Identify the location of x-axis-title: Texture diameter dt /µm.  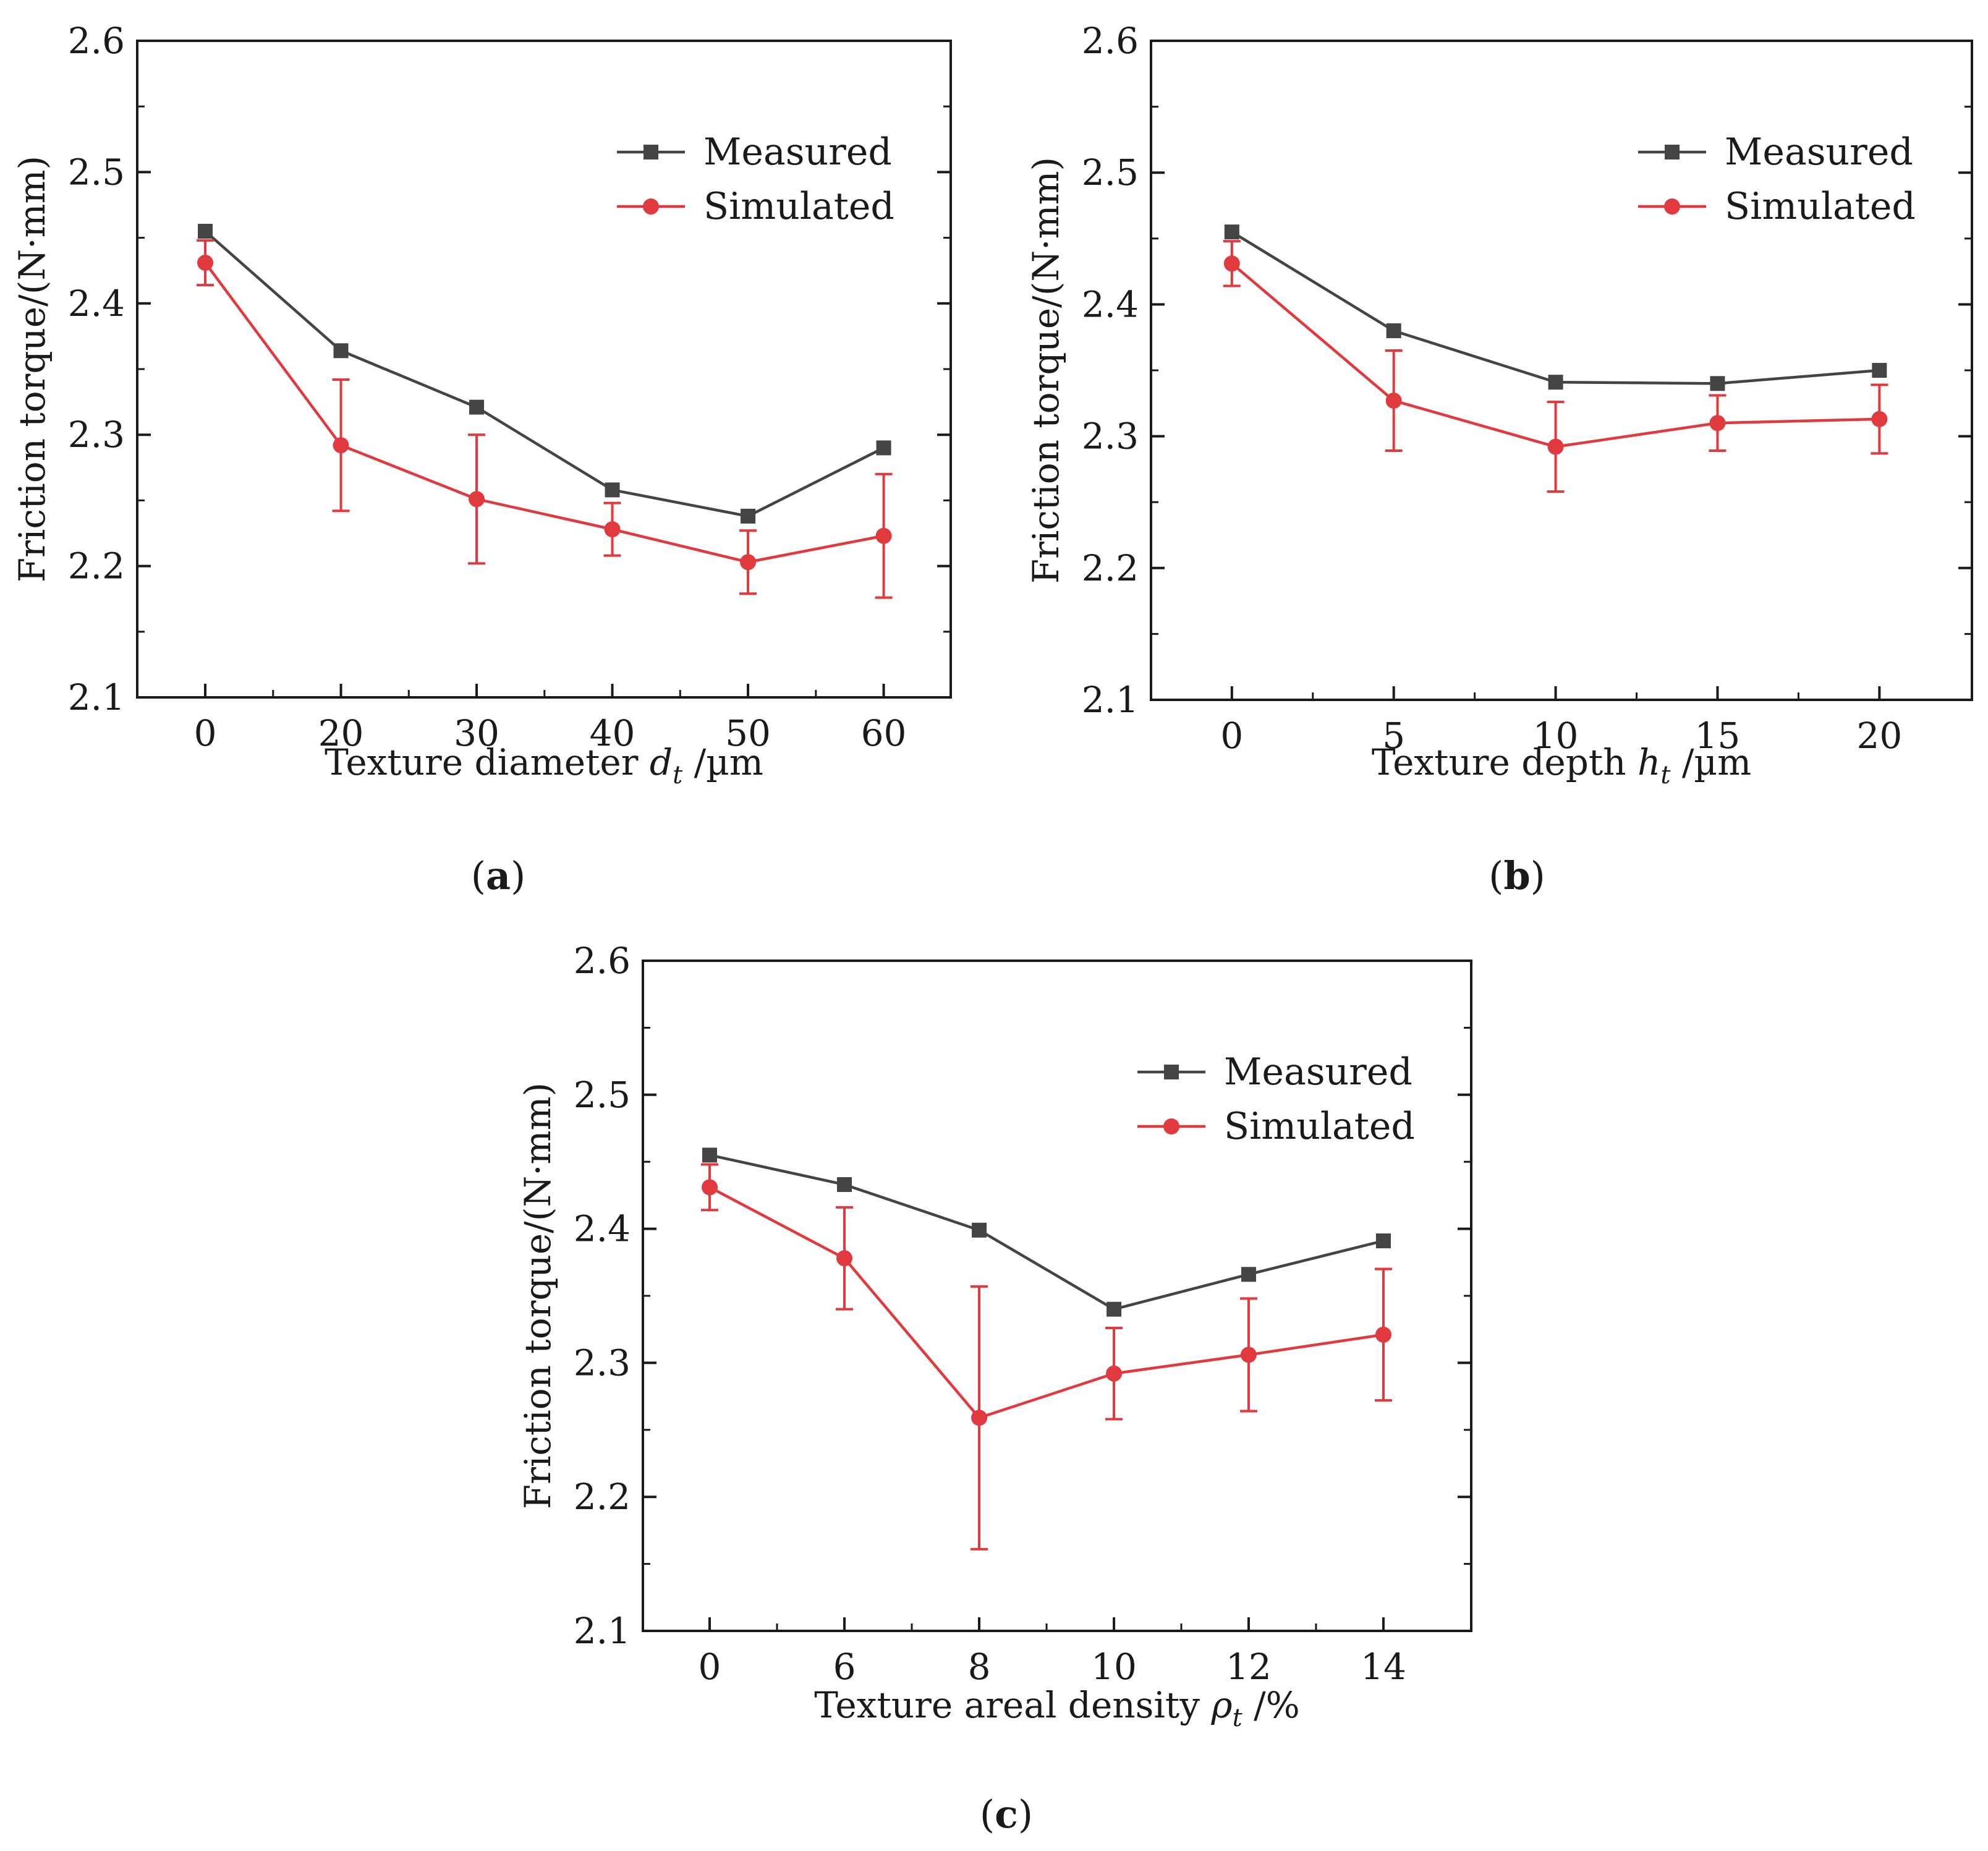
(544, 765).